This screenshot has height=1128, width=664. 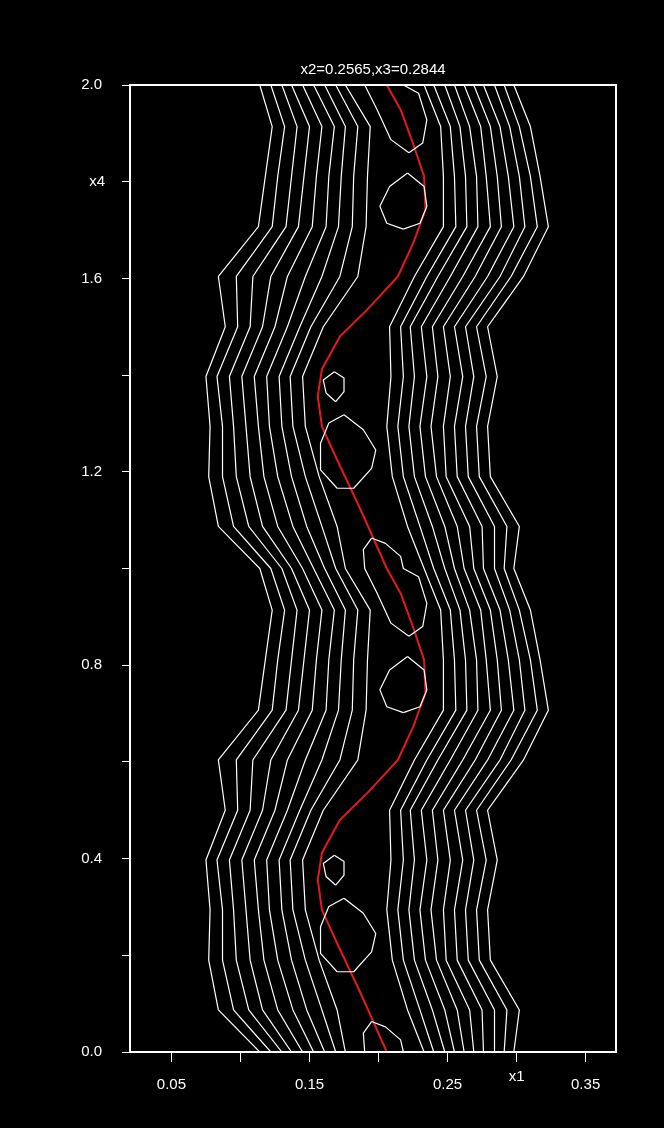 What do you see at coordinates (91, 470) in the screenshot?
I see `y-tick-label: 1.2` at bounding box center [91, 470].